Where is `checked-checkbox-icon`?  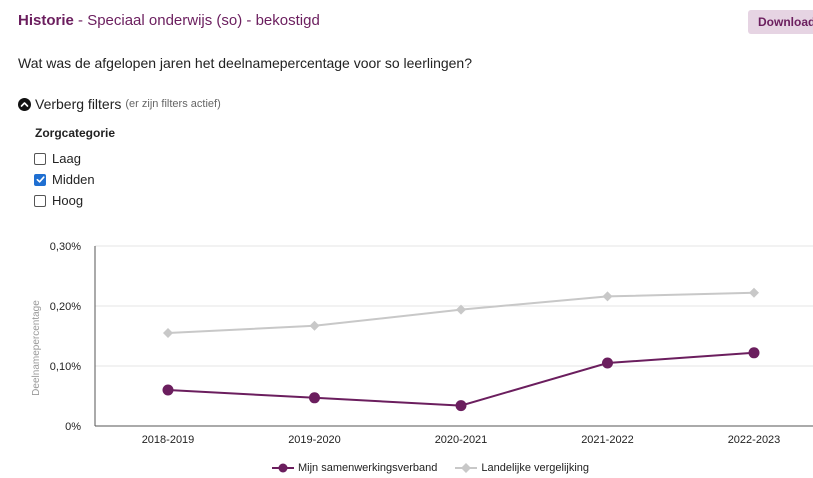
checked-checkbox-icon is located at coordinates (40, 179).